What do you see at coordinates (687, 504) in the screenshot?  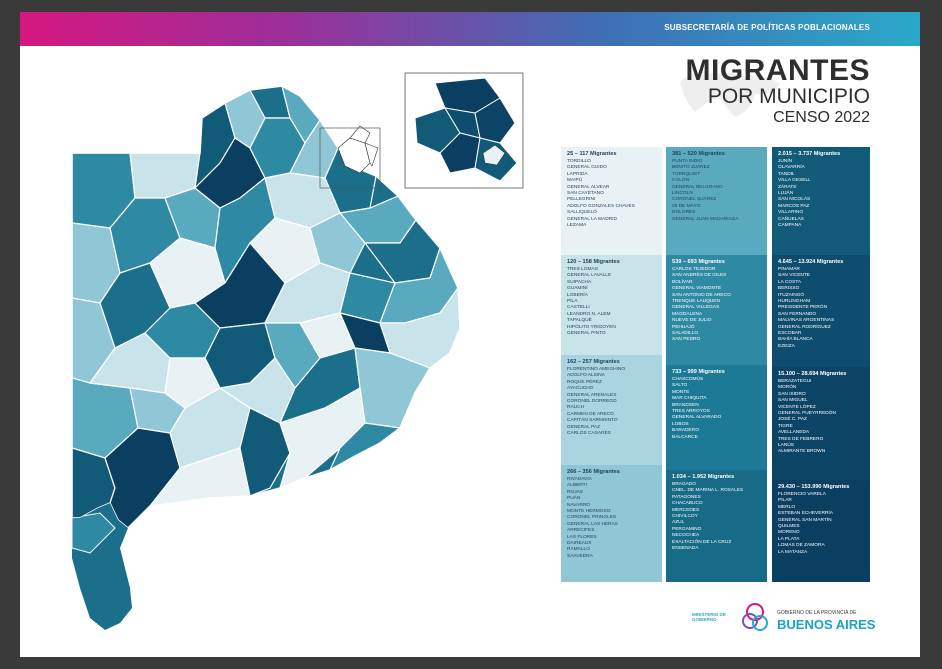 I see `legend-municipality: Chacabuco` at bounding box center [687, 504].